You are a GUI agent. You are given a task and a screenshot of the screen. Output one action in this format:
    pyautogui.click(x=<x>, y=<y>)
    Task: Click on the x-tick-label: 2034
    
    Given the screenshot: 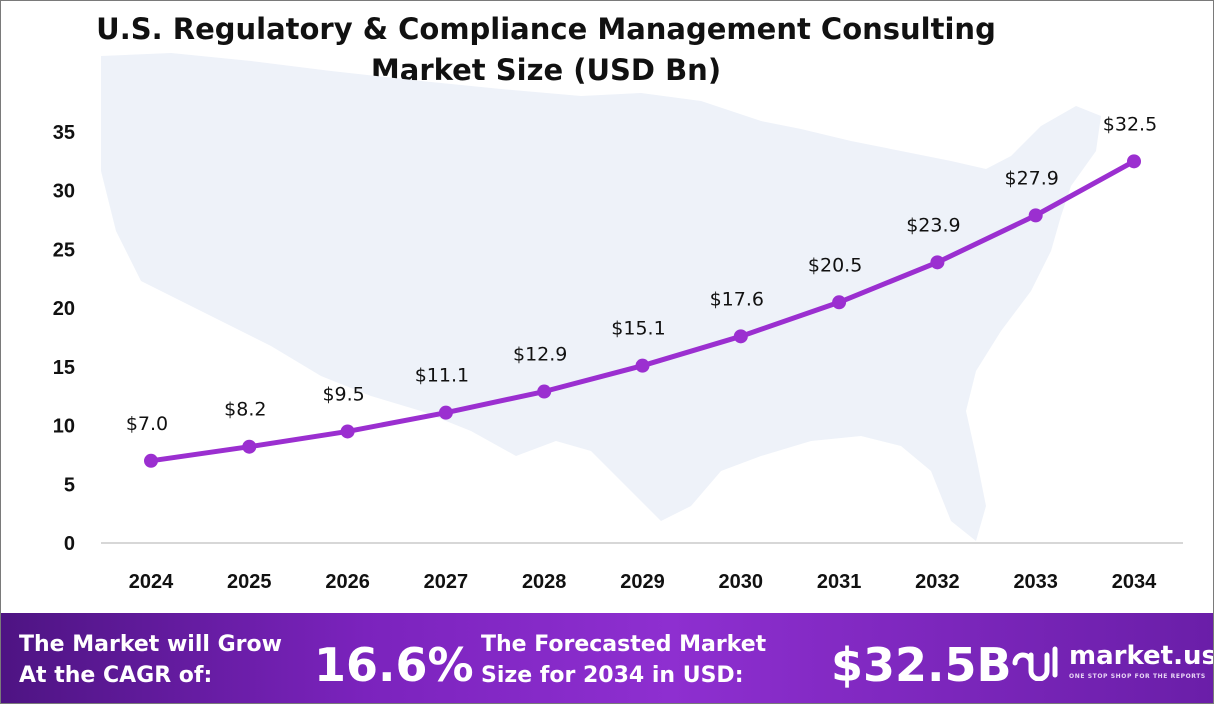 What is the action you would take?
    pyautogui.click(x=1134, y=582)
    